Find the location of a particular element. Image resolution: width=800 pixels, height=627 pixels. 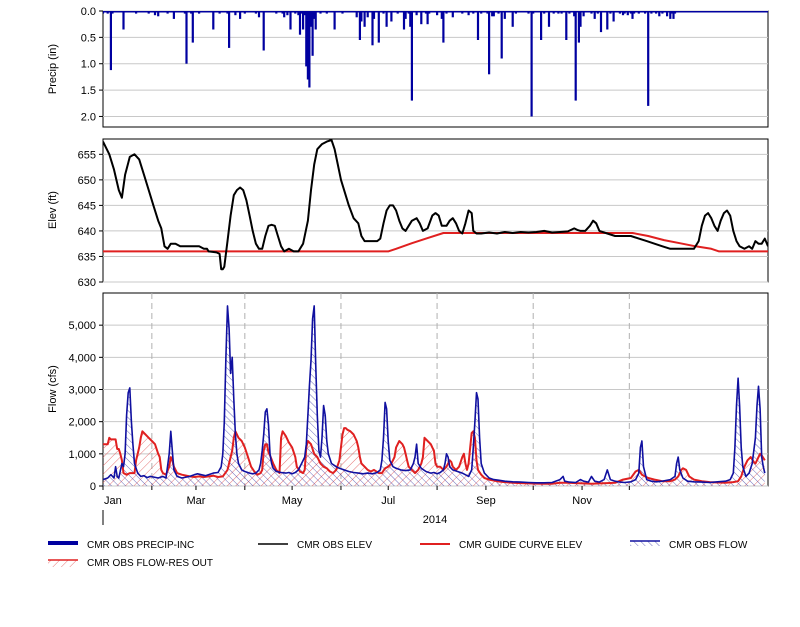

legend-swatch-flow-res-out is located at coordinates (63, 563).